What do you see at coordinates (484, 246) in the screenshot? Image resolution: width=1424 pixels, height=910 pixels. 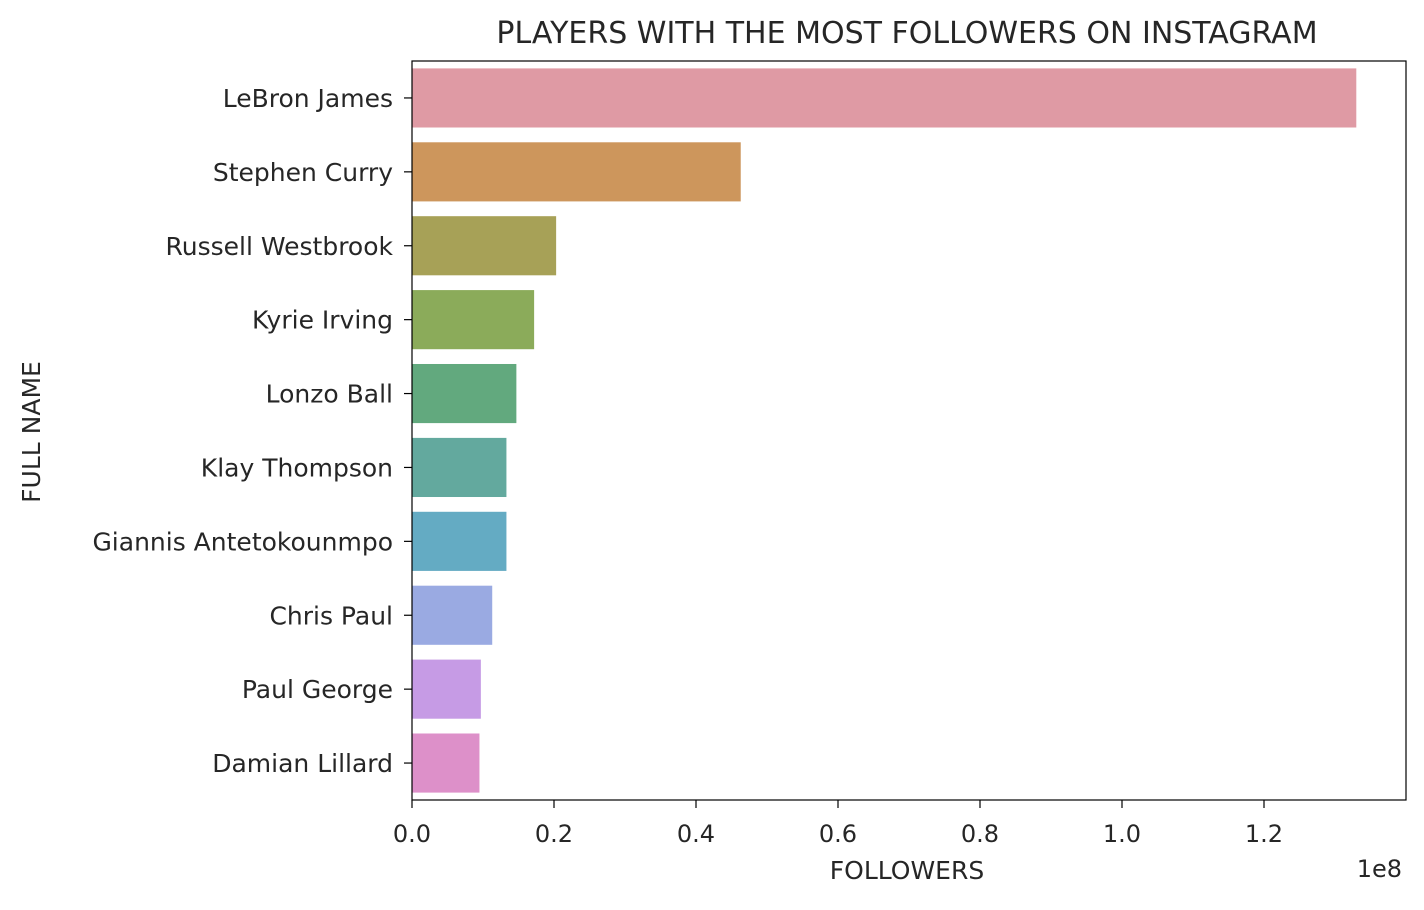 I see `bar-russell-westbrook` at bounding box center [484, 246].